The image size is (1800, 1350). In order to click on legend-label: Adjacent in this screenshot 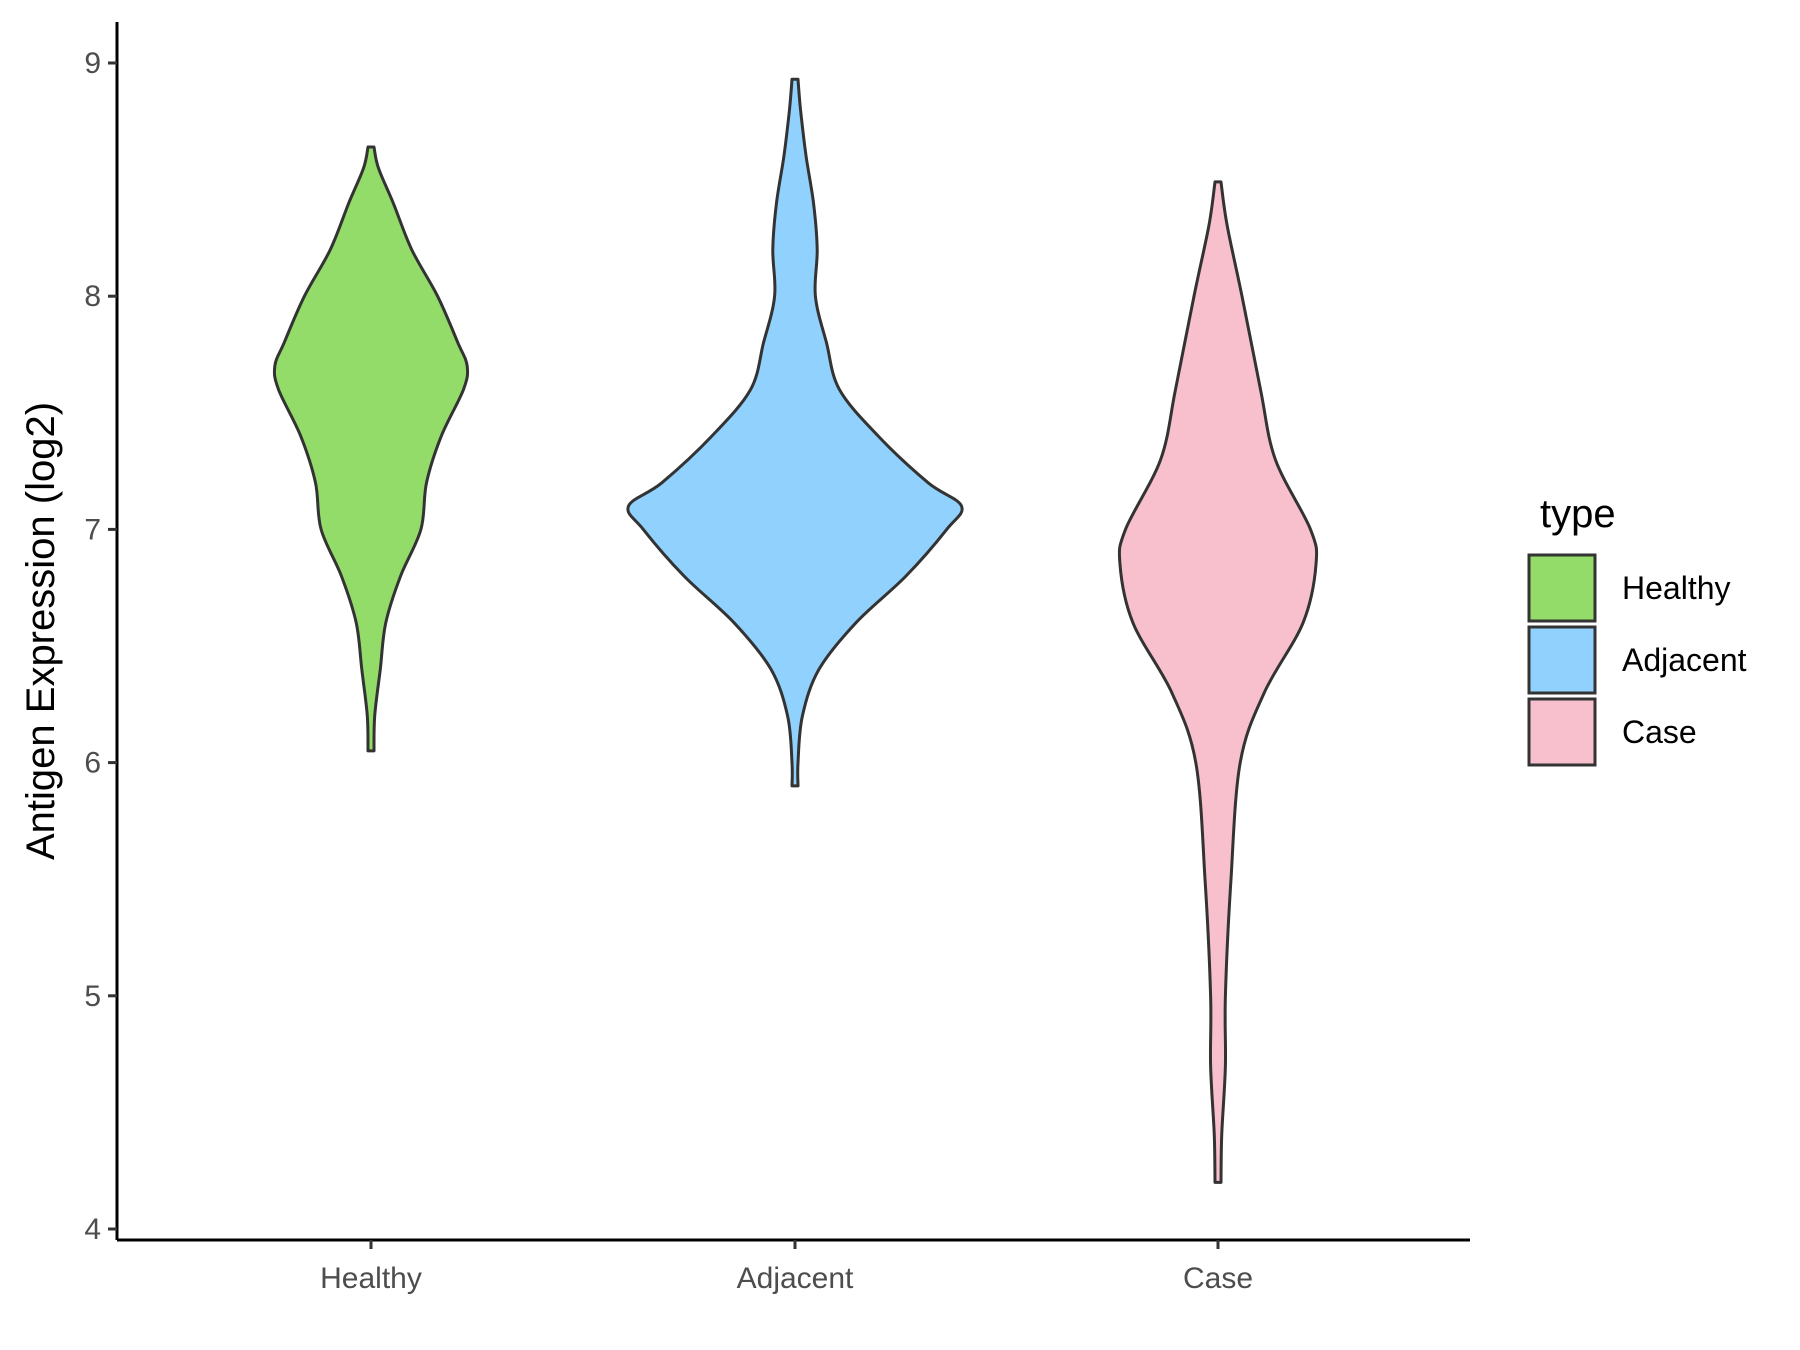, I will do `click(1684, 660)`.